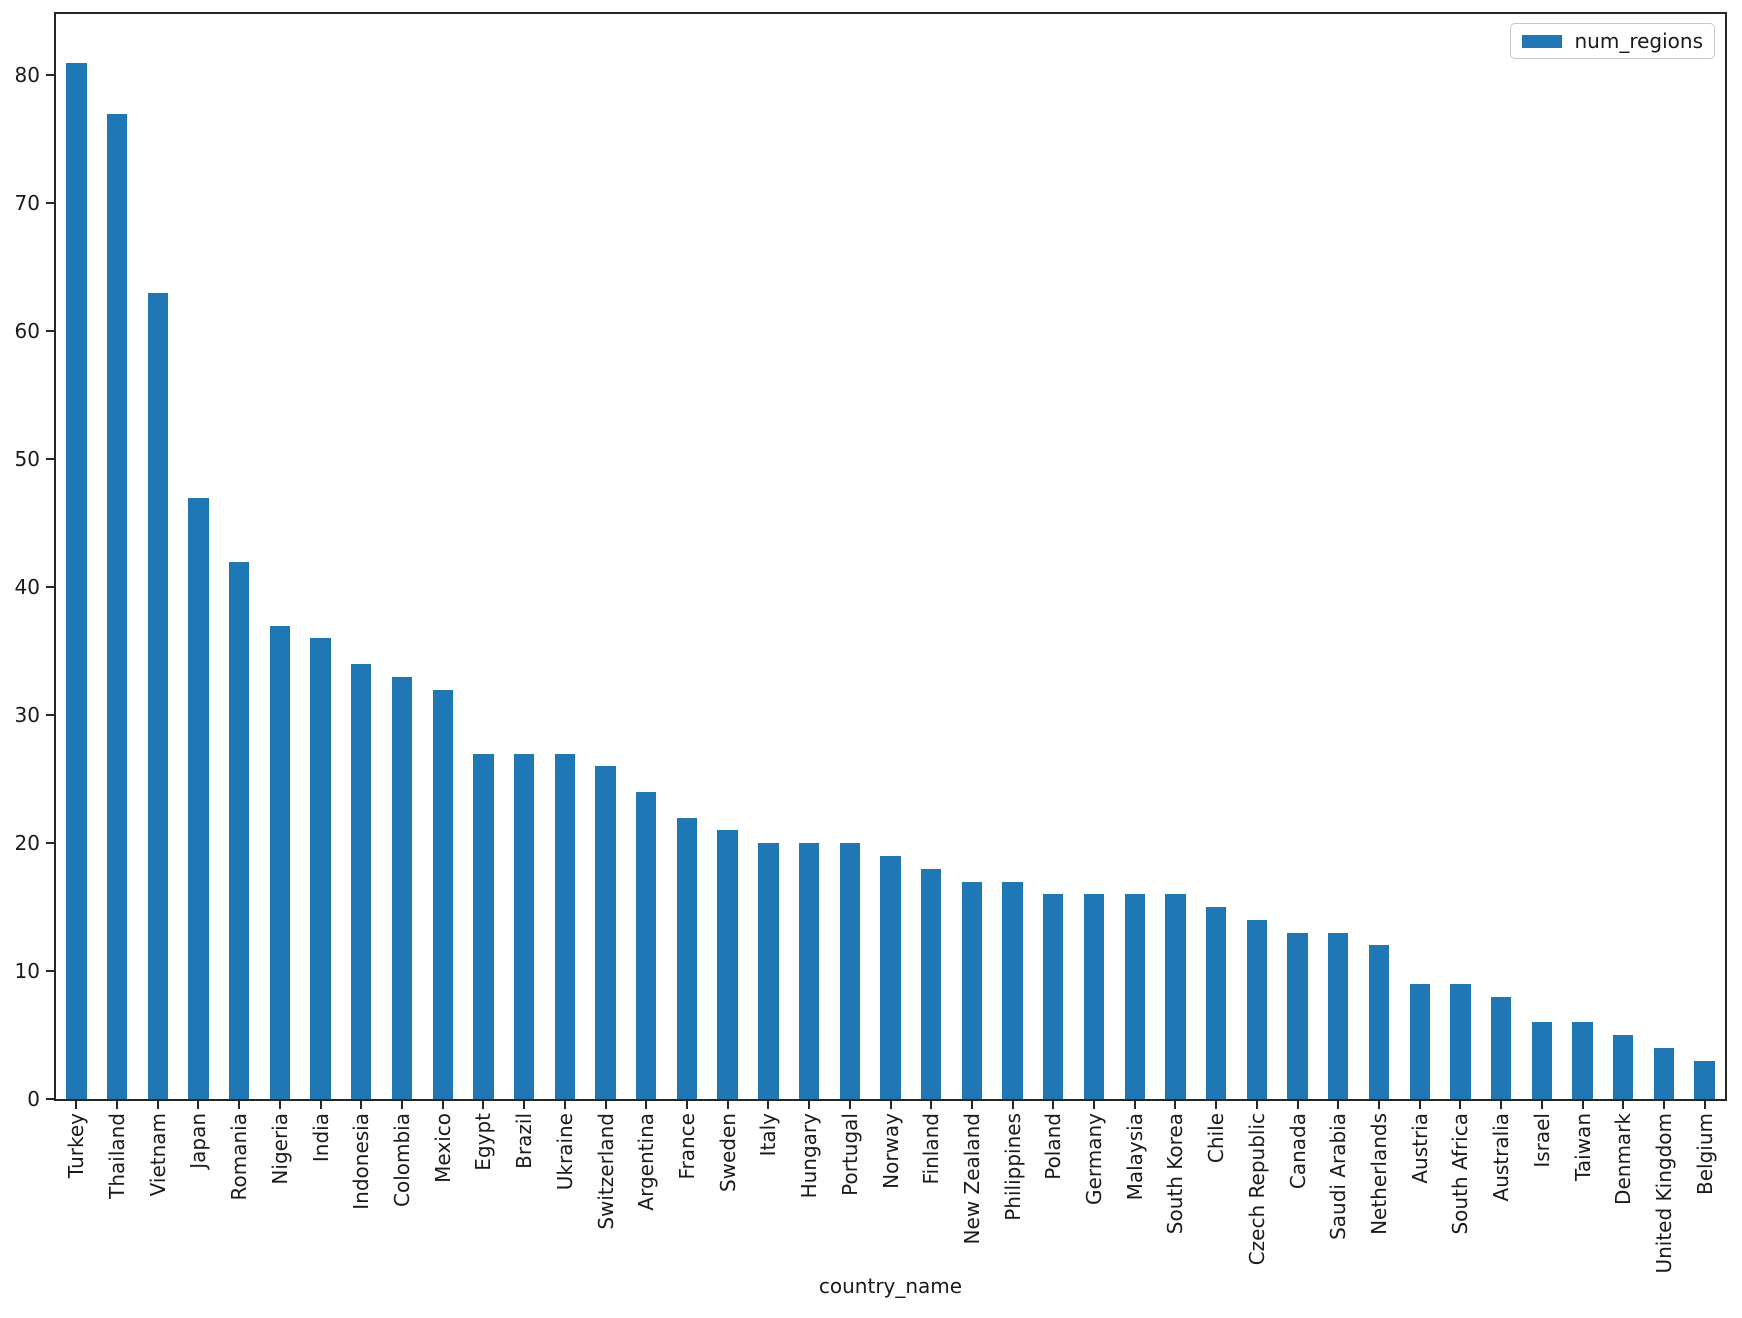 Image resolution: width=1742 pixels, height=1318 pixels. Describe the element at coordinates (1297, 1151) in the screenshot. I see `x-axis-tick-label: Canada` at that location.